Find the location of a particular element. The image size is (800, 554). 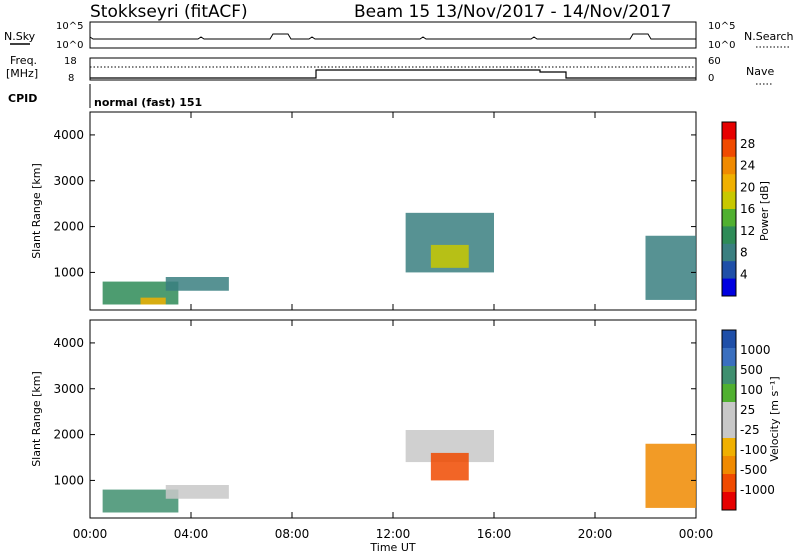

velocity-colorbar: 1000 500 100 25 -25 -100 -500 -1000 is located at coordinates (748, 420).